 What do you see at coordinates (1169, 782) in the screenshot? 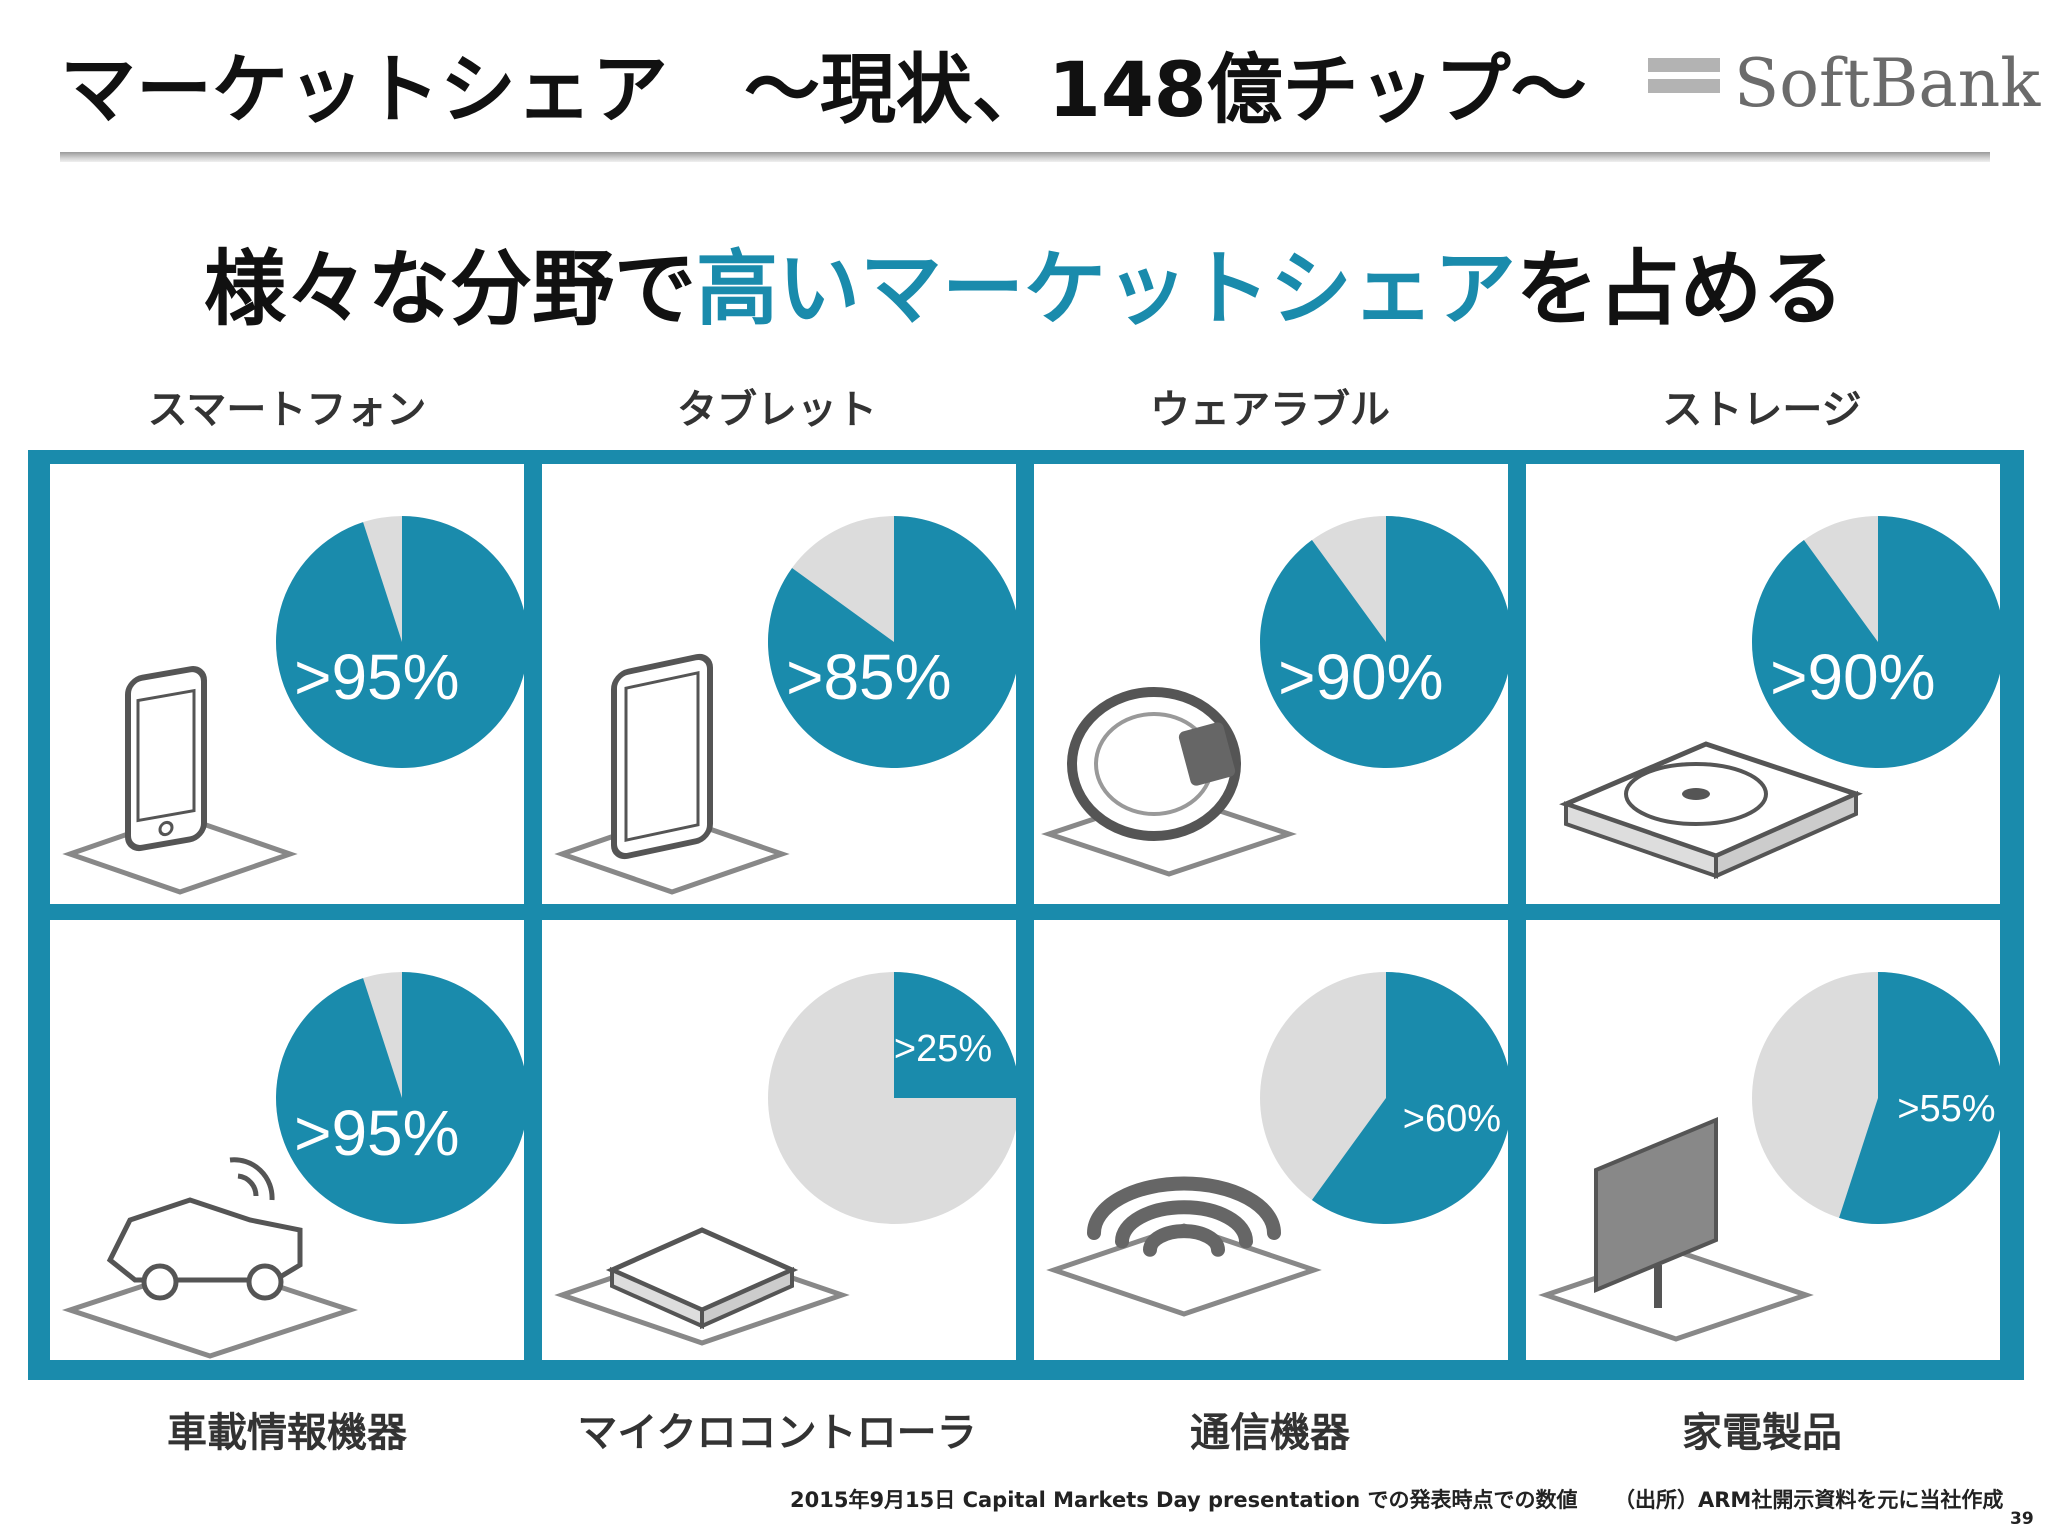
I see `wearable-band-icon` at bounding box center [1169, 782].